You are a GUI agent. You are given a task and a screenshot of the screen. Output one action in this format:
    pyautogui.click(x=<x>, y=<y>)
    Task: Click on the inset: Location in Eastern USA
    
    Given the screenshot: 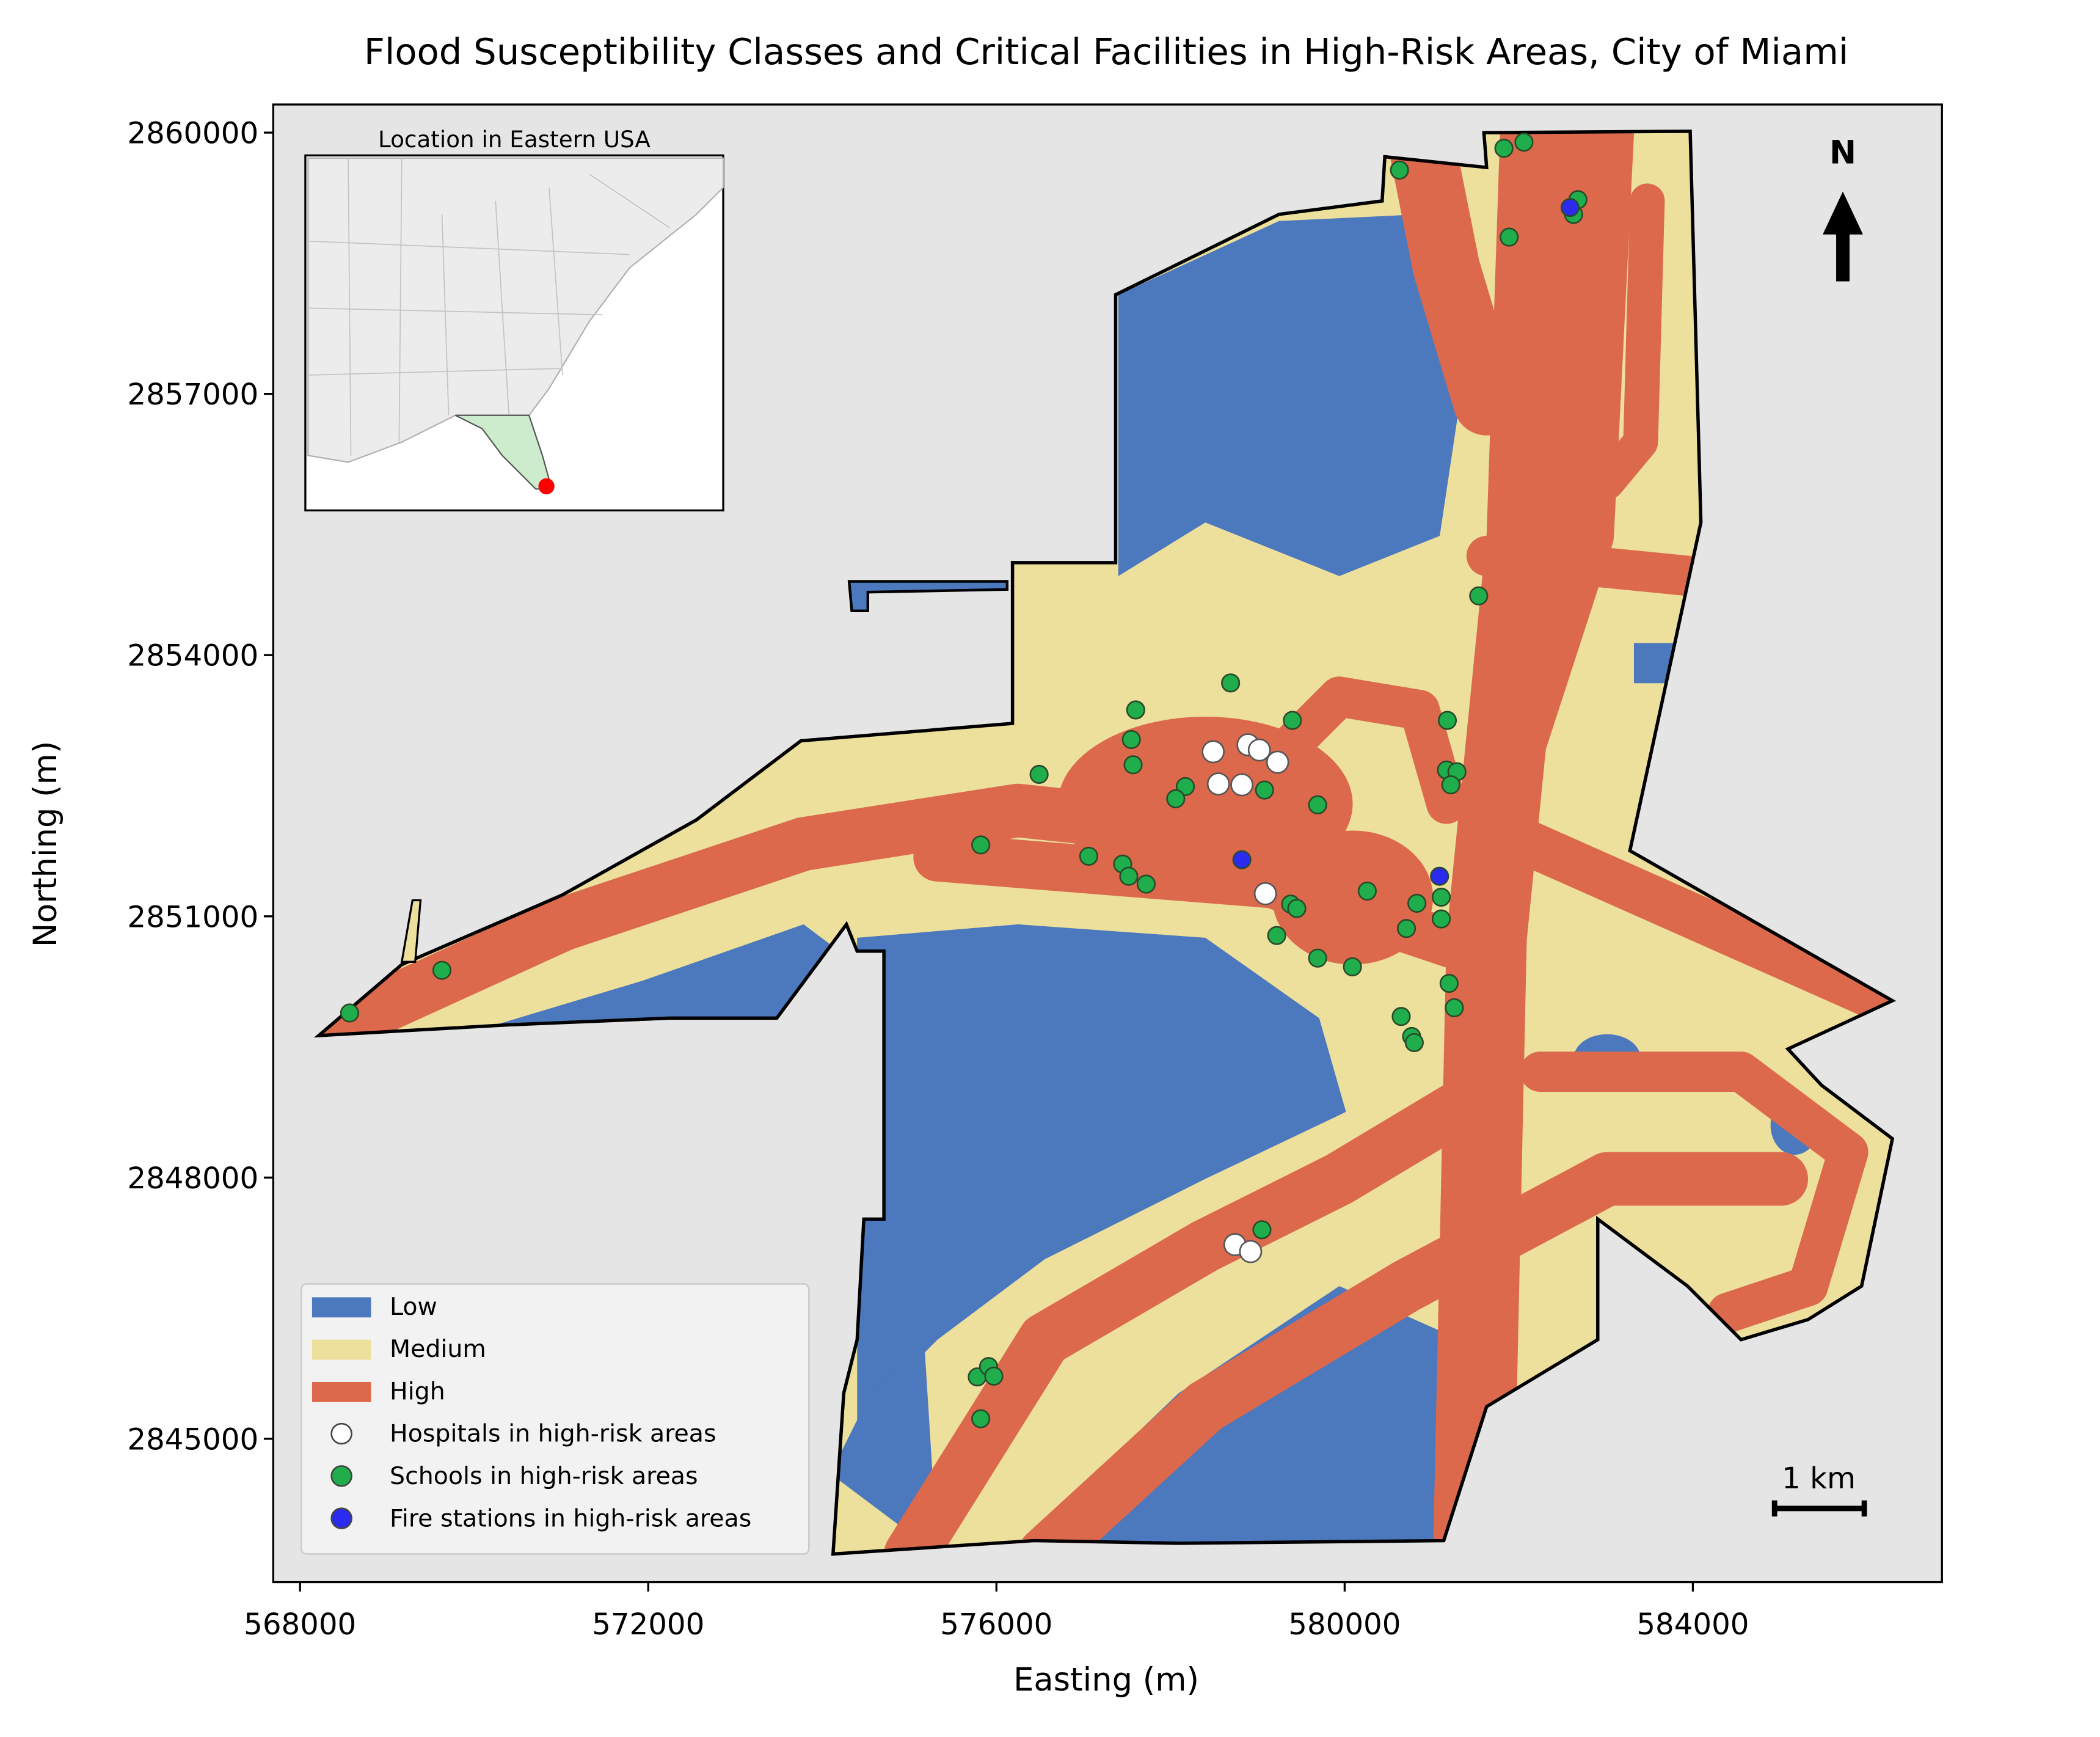 What is the action you would take?
    pyautogui.click(x=514, y=319)
    